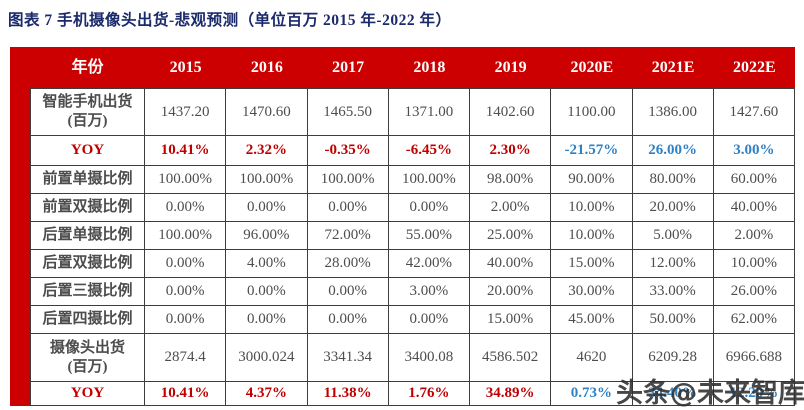 Image resolution: width=804 pixels, height=410 pixels. Describe the element at coordinates (673, 180) in the screenshot. I see `table-cell: 80.00%` at that location.